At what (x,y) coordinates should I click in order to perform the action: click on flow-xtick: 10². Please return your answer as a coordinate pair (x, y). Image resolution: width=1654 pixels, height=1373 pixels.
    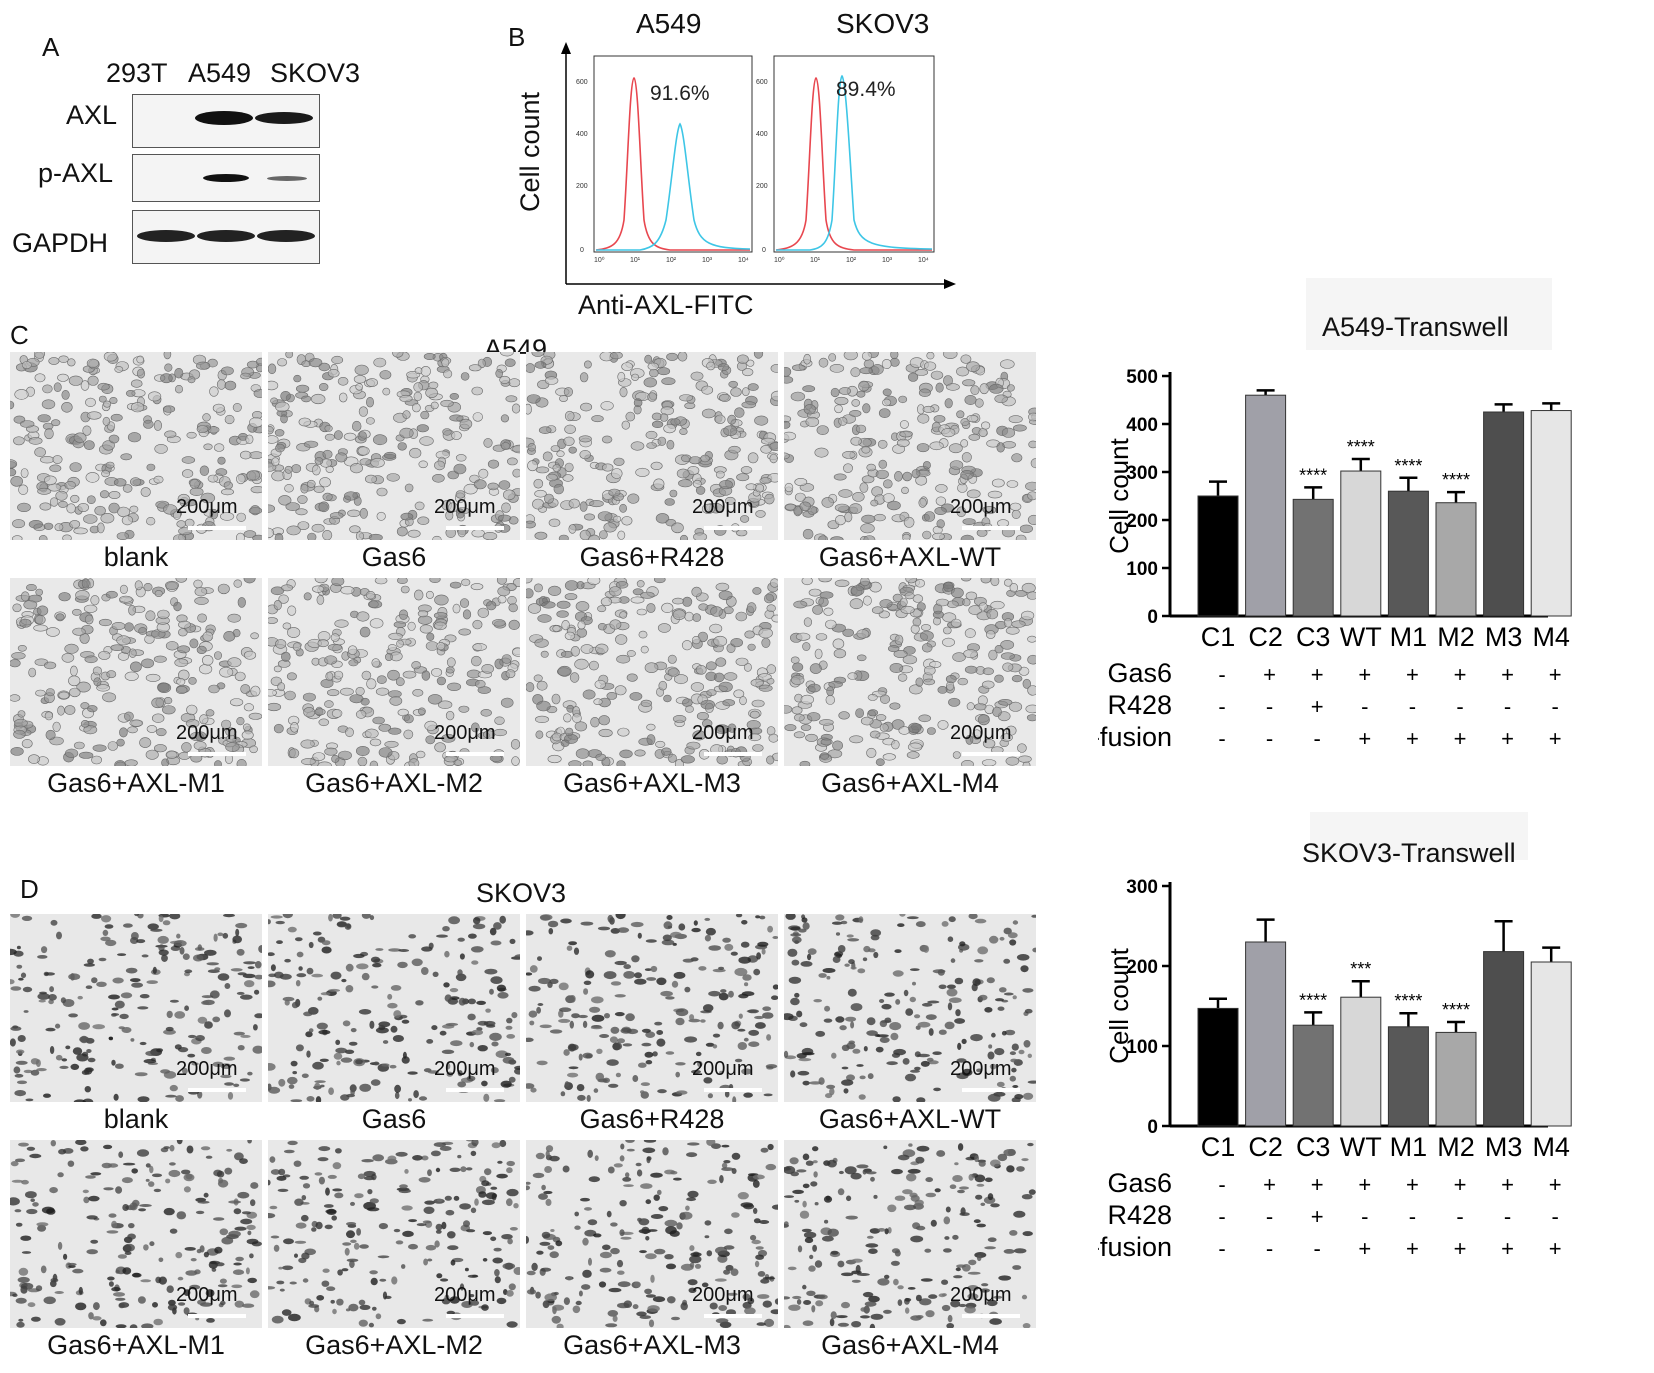
    Looking at the image, I should click on (851, 260).